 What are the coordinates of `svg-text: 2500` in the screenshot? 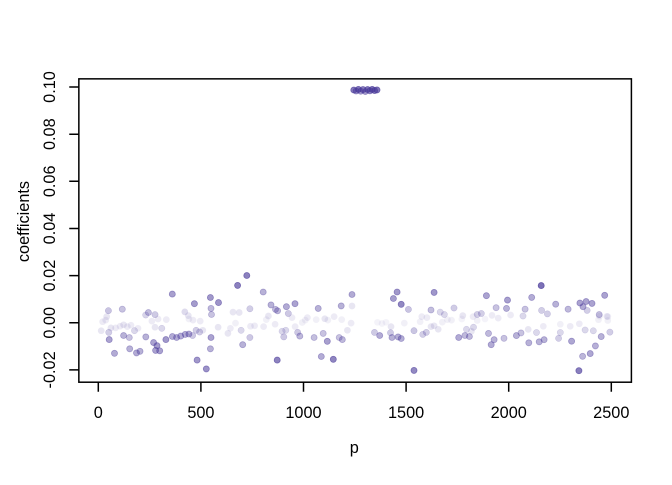 It's located at (611, 413).